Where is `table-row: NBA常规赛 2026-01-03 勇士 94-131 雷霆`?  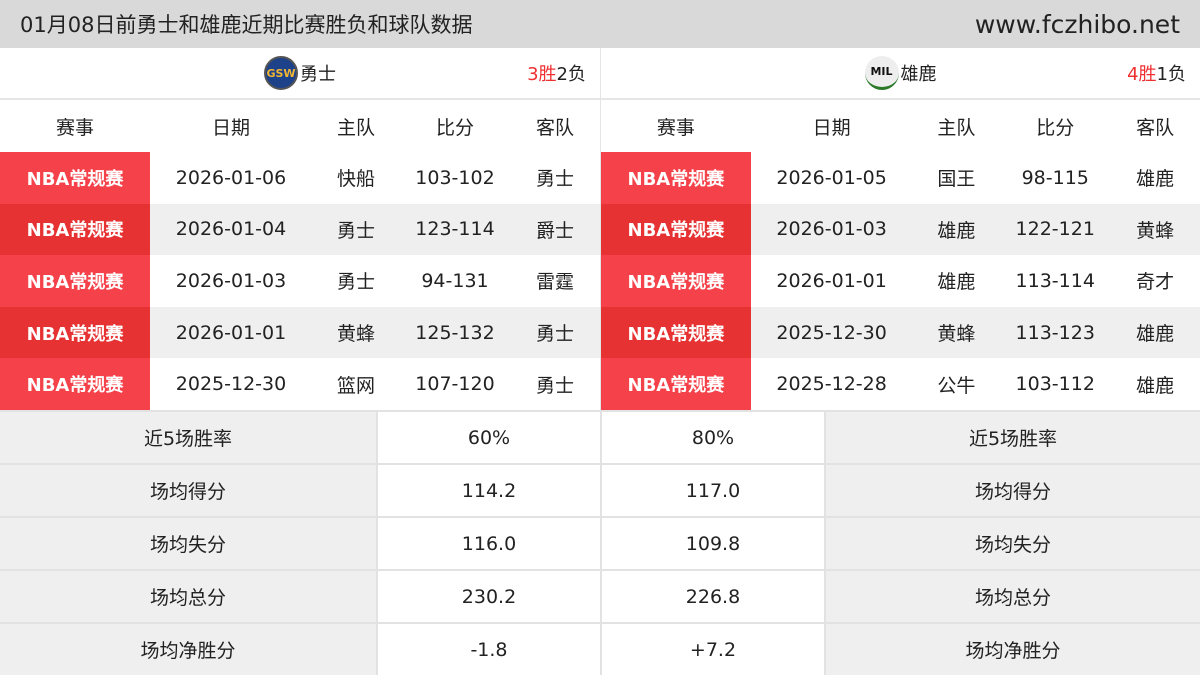
table-row: NBA常规赛 2026-01-03 勇士 94-131 雷霆 is located at coordinates (300, 281).